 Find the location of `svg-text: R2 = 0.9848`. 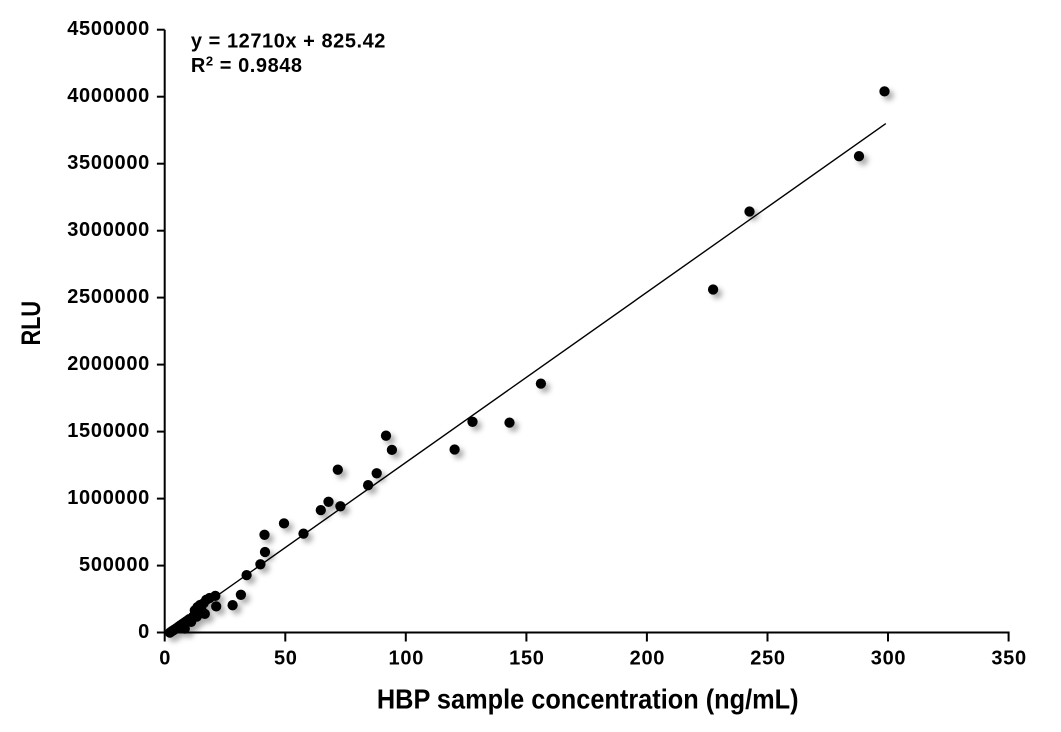

svg-text: R2 = 0.9848 is located at coordinates (247, 65).